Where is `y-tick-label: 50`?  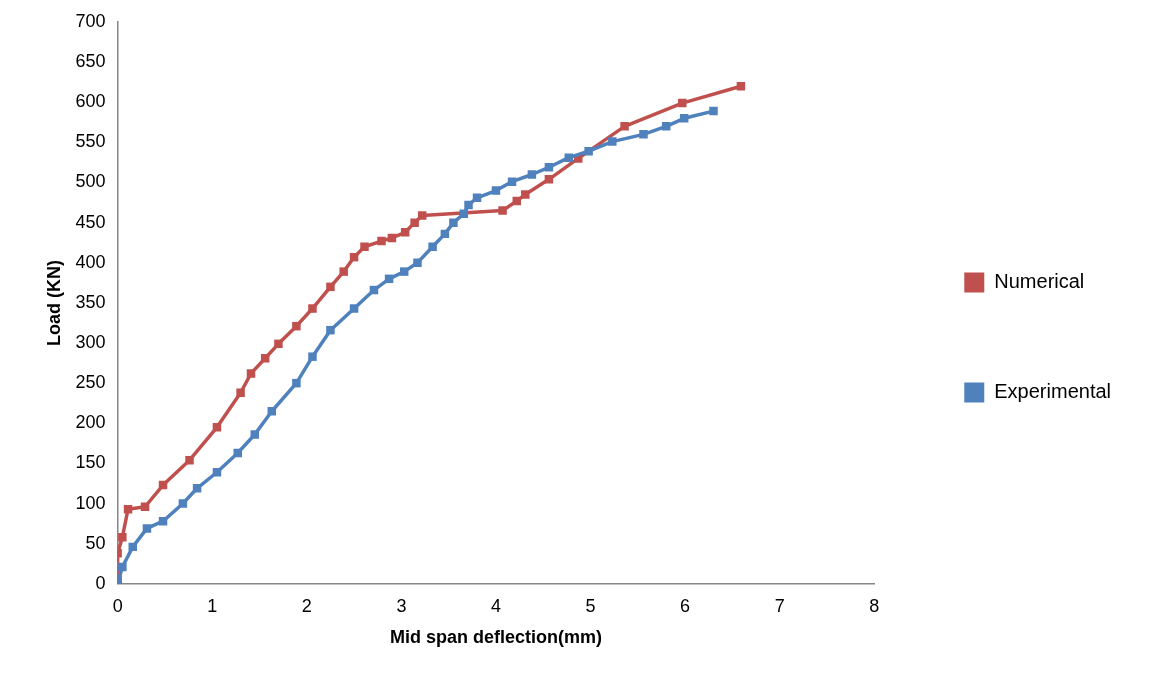 y-tick-label: 50 is located at coordinates (95, 542).